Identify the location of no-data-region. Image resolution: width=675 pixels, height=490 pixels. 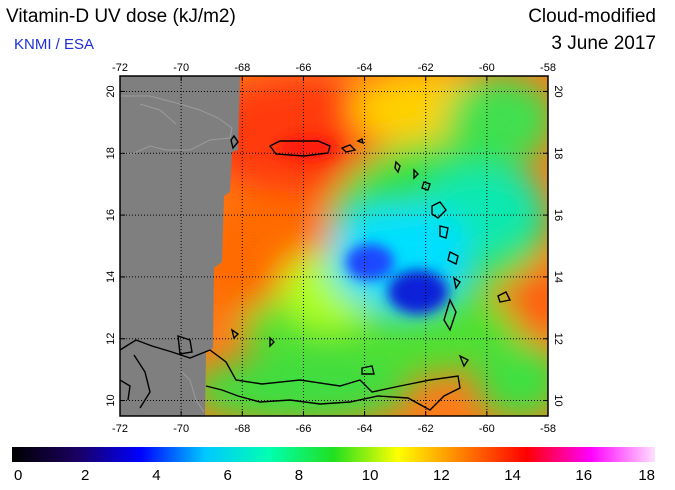
(180, 246).